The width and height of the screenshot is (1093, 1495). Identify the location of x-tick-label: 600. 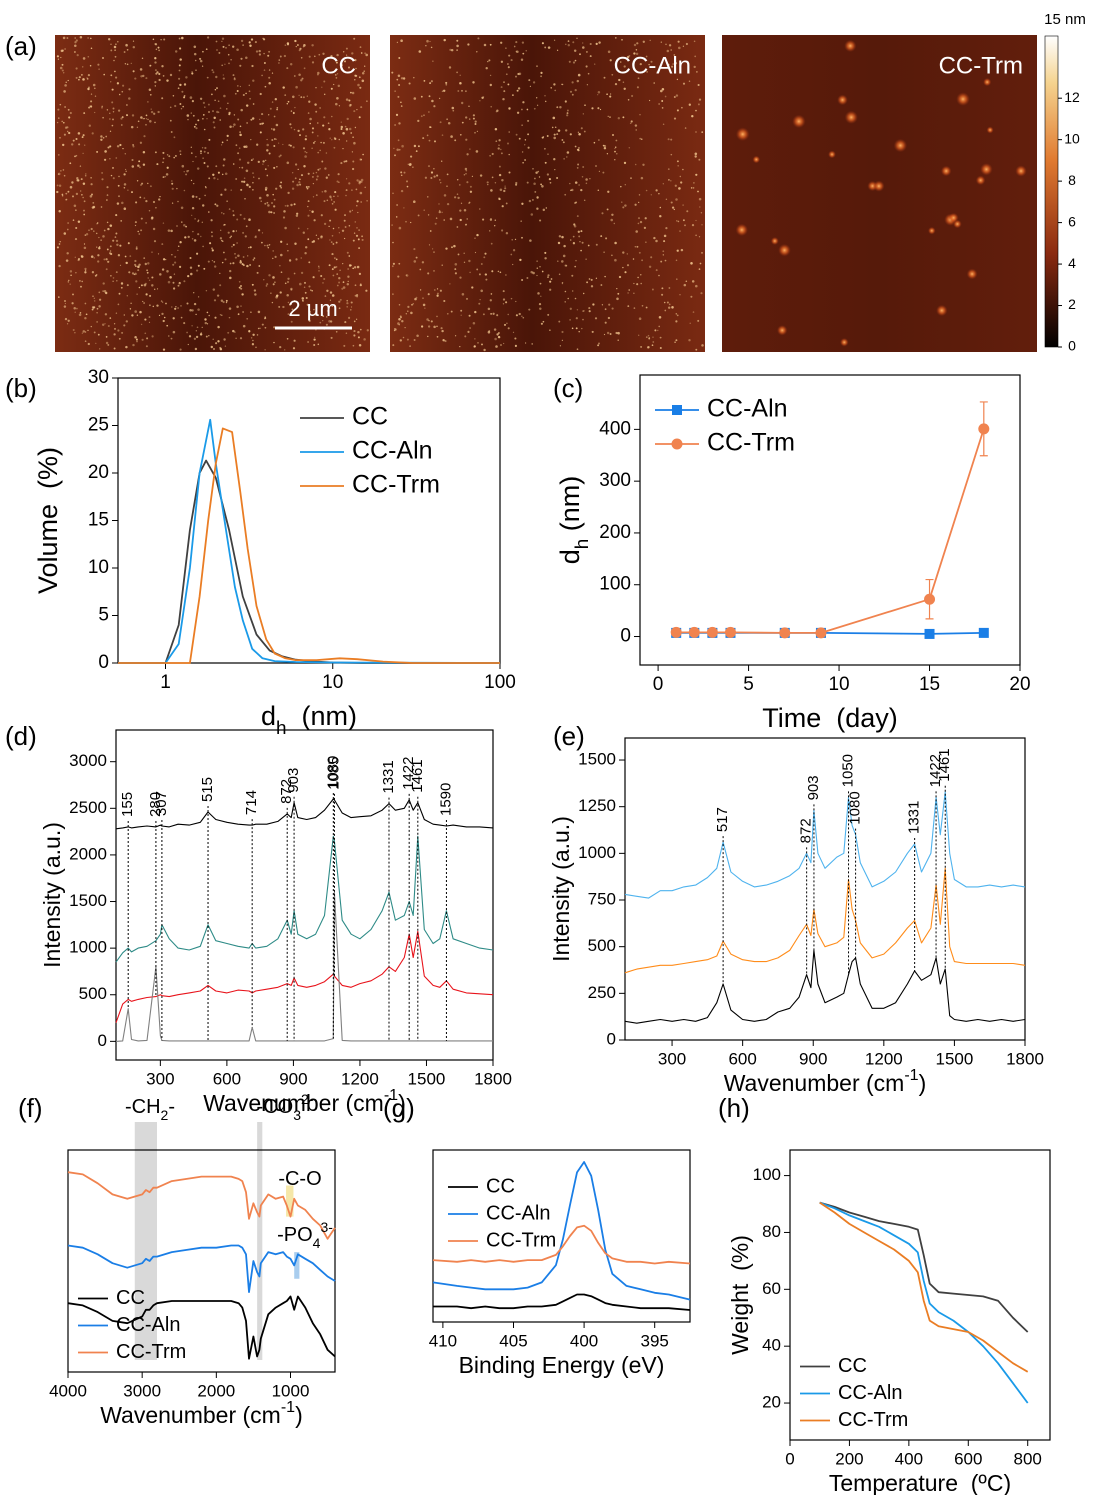
(227, 1078).